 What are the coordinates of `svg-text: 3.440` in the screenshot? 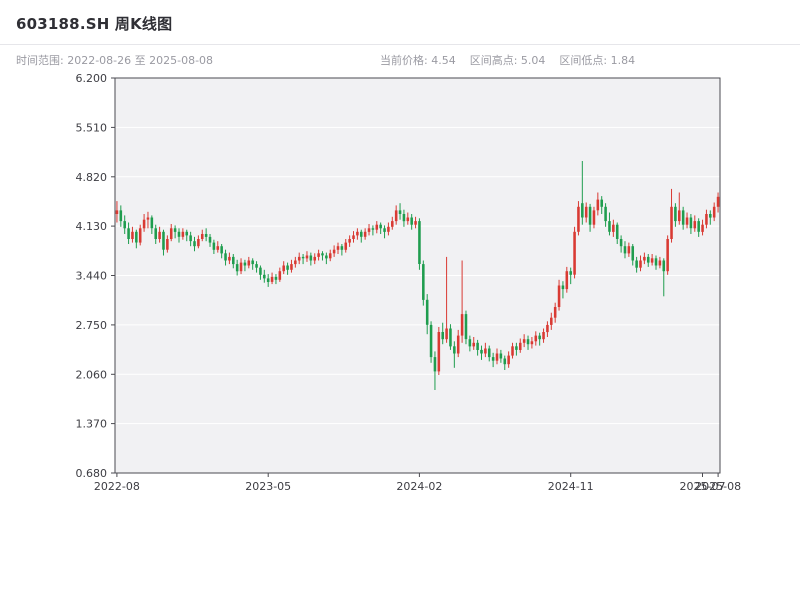 It's located at (92, 276).